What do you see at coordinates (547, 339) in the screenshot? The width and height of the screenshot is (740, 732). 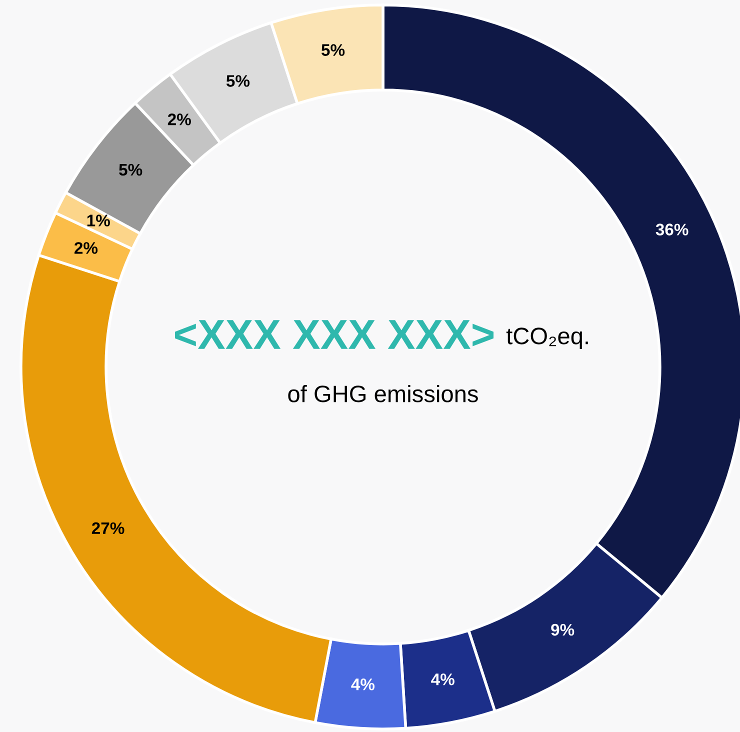 I see `text: tCO₂eq.` at bounding box center [547, 339].